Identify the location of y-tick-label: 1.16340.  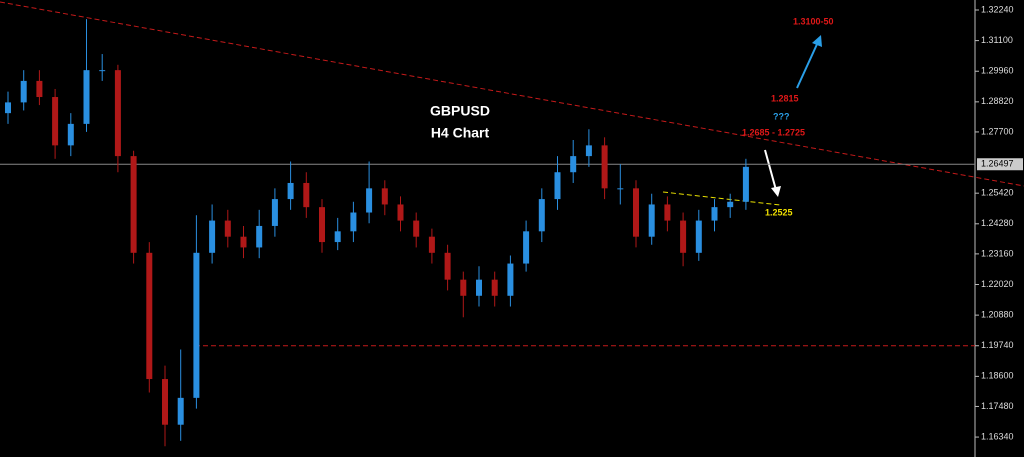
(997, 436).